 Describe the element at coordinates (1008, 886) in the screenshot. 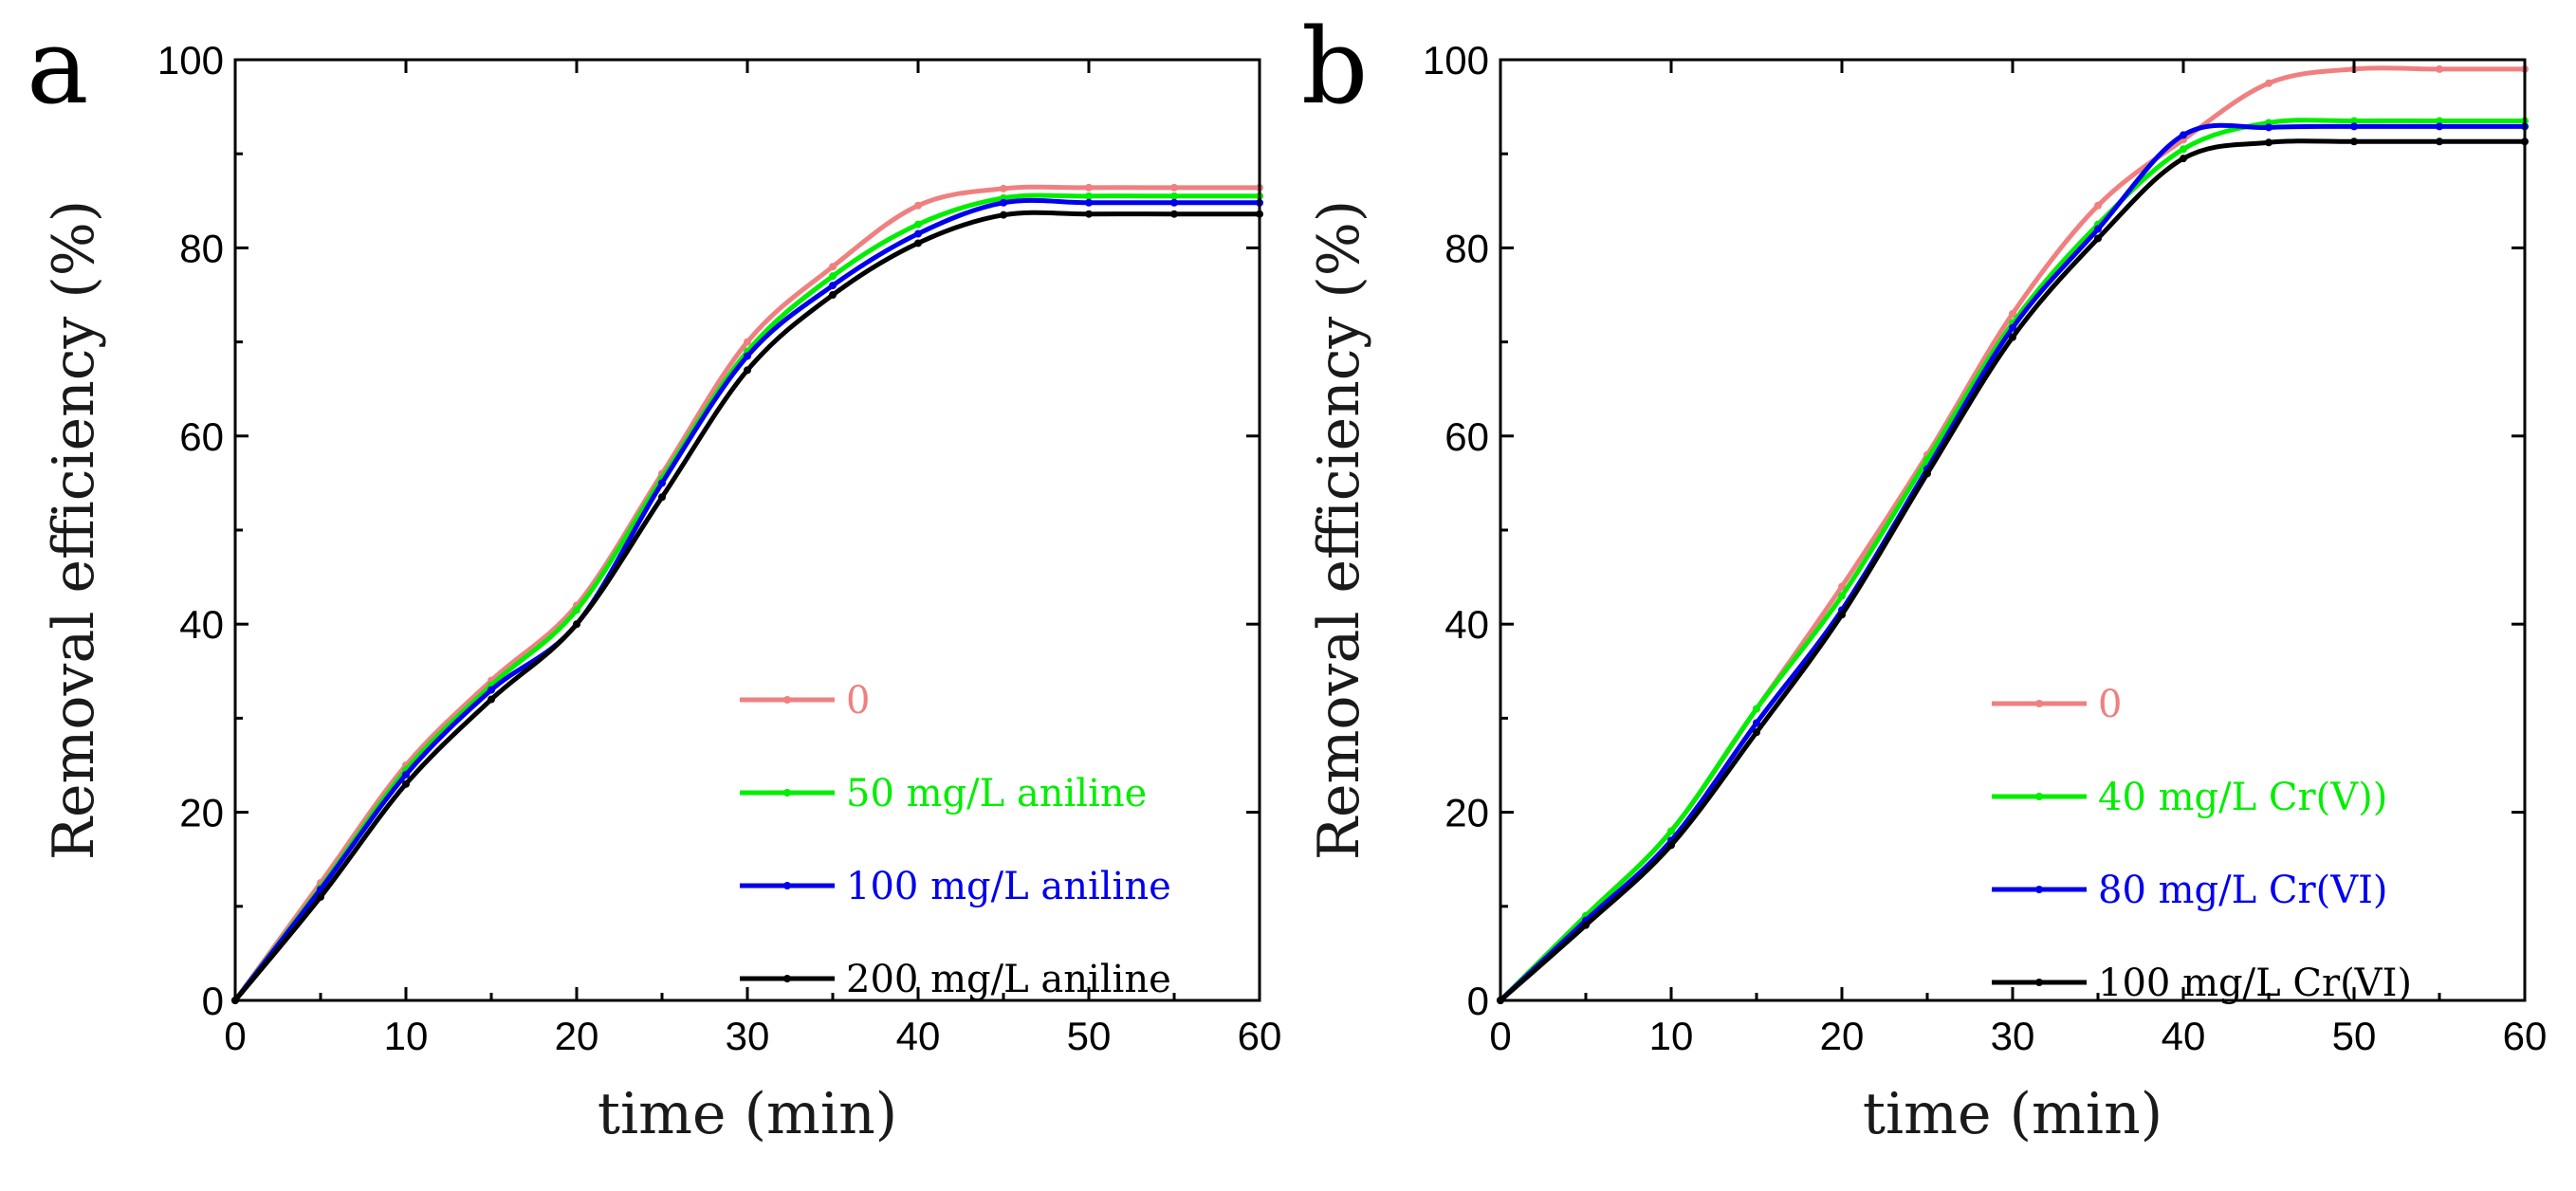

I see `legend-label: 100 mg/L aniline` at that location.